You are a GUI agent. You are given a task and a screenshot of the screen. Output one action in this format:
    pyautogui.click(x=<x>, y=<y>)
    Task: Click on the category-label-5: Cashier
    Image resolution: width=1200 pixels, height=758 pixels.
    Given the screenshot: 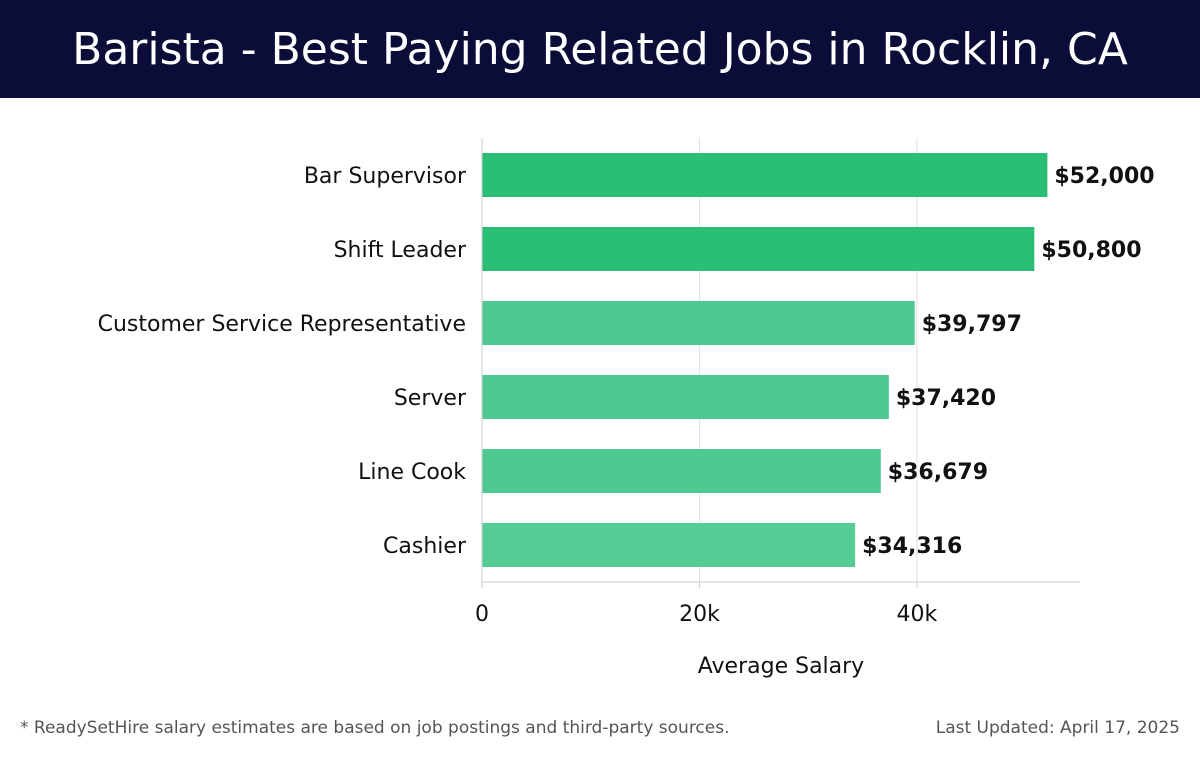 What is the action you would take?
    pyautogui.click(x=425, y=546)
    